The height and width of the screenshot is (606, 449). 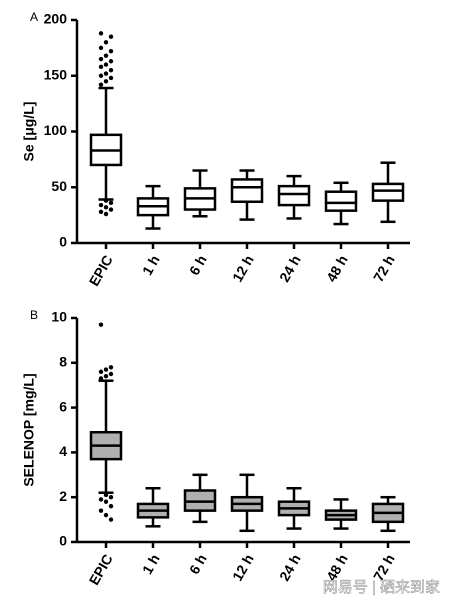 What do you see at coordinates (63, 406) in the screenshot?
I see `y-tick-label: 6` at bounding box center [63, 406].